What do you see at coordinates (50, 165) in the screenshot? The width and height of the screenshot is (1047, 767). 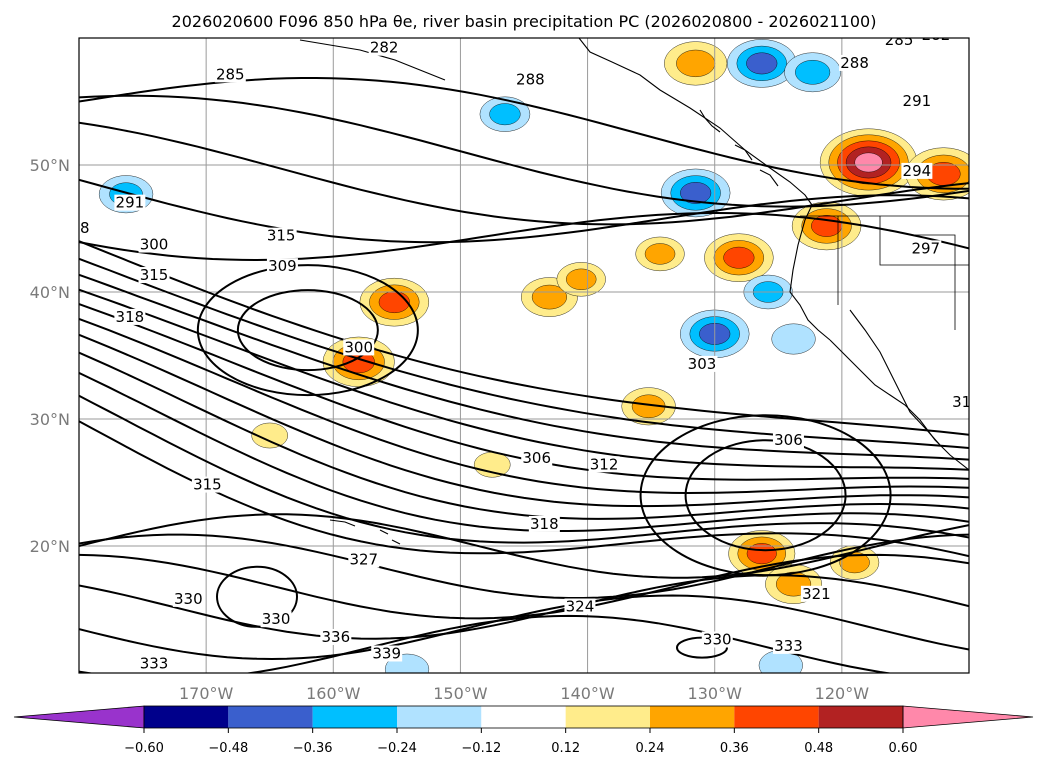 I see `y-tick-label: 50°N` at bounding box center [50, 165].